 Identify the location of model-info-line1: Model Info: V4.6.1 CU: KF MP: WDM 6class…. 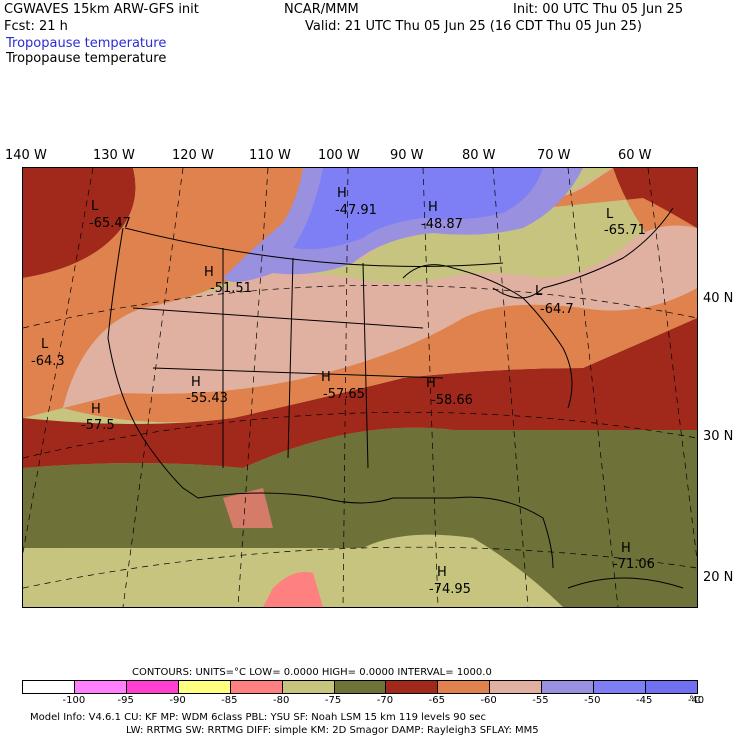
(258, 717).